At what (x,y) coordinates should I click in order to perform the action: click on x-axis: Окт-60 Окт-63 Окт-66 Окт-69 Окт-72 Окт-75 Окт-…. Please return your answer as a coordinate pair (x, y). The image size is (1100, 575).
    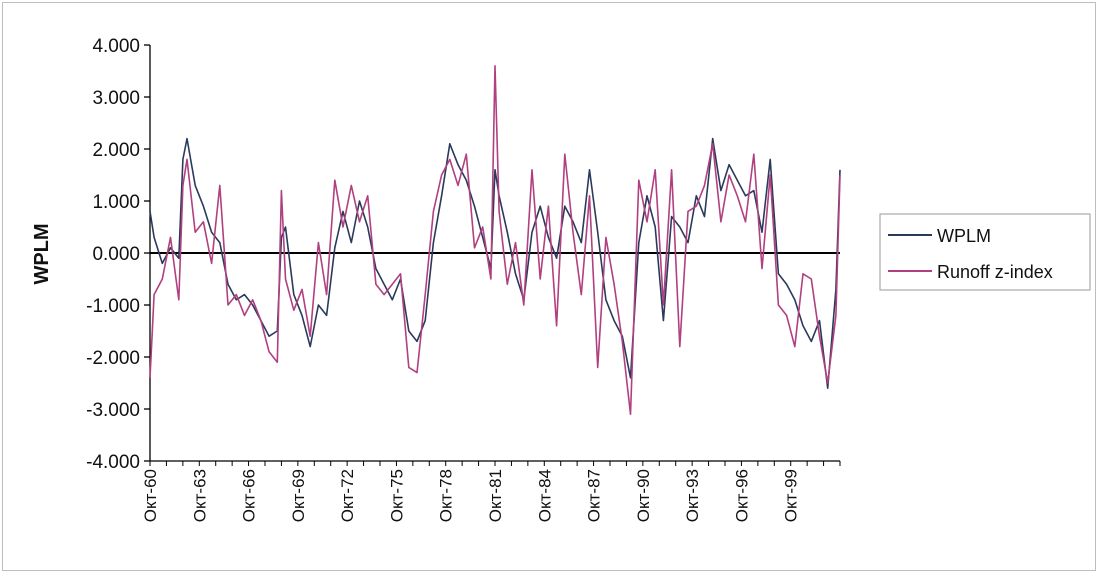
    Looking at the image, I should click on (491, 491).